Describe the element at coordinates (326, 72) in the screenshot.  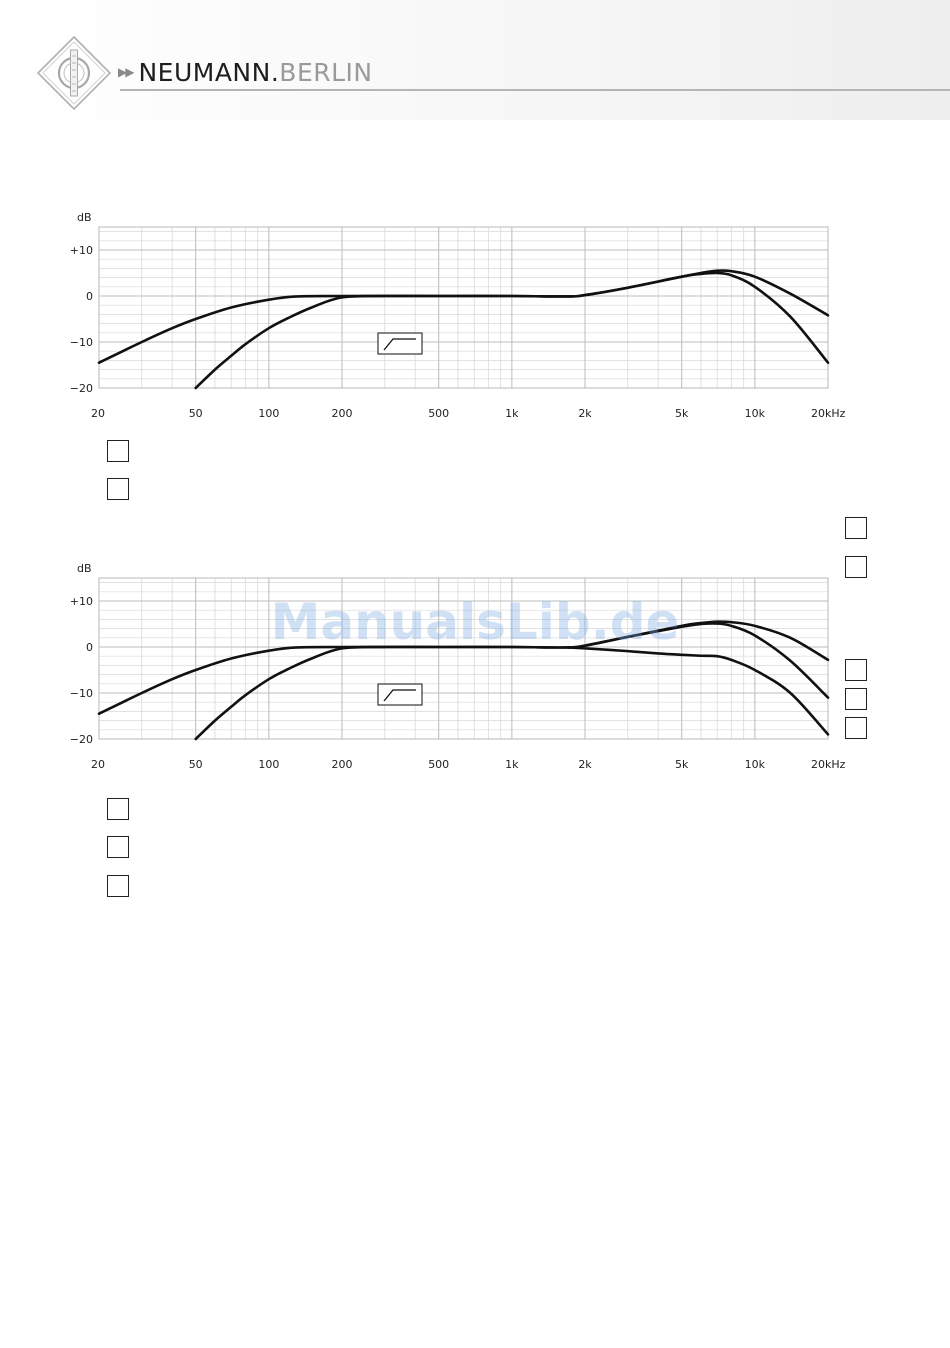
I see `brand-city: BERLIN` at that location.